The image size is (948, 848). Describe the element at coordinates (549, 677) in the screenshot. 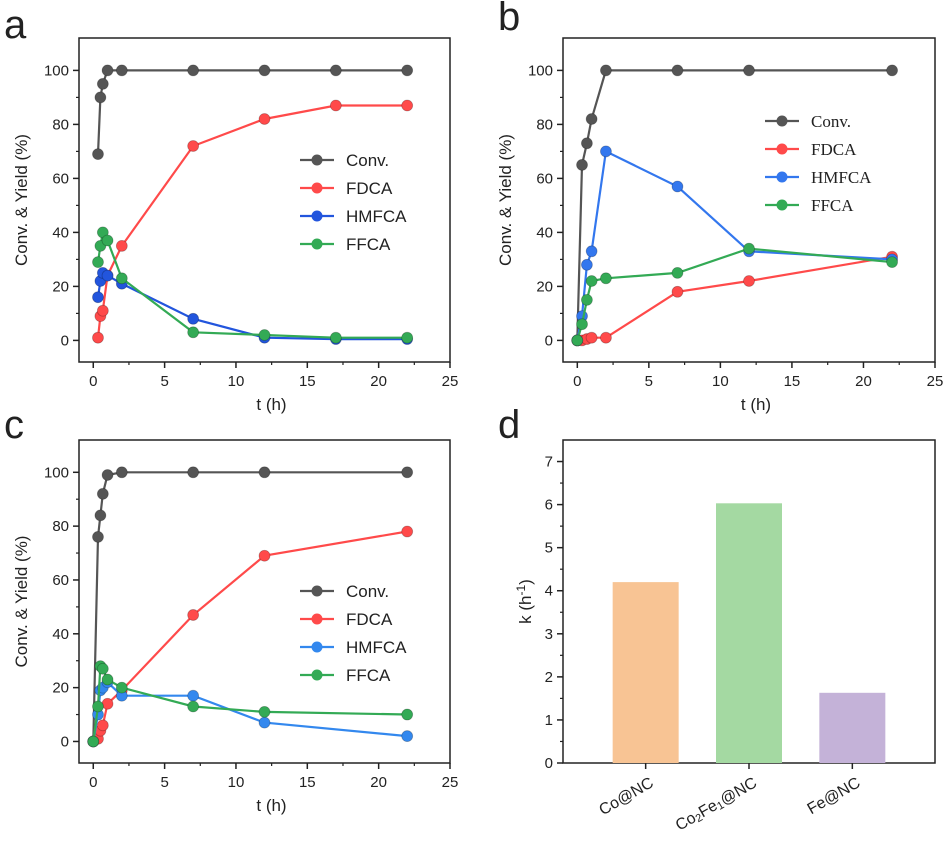

I see `y-tick-label: 2` at that location.